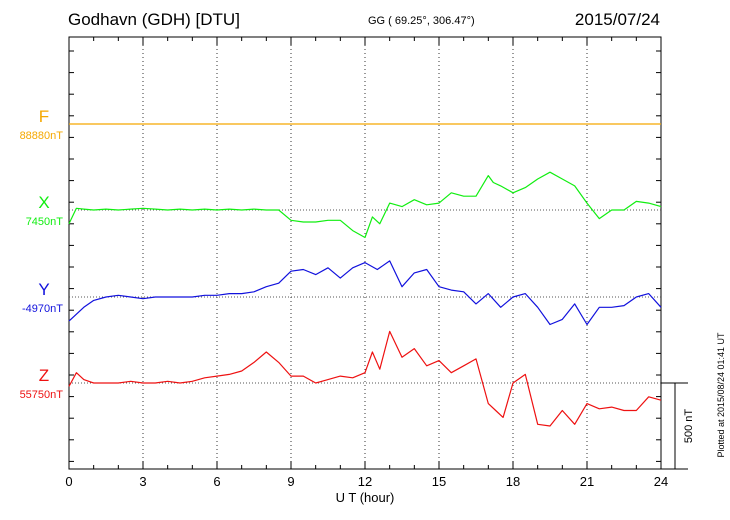  Describe the element at coordinates (68, 481) in the screenshot. I see `x-tick-label: 0` at that location.